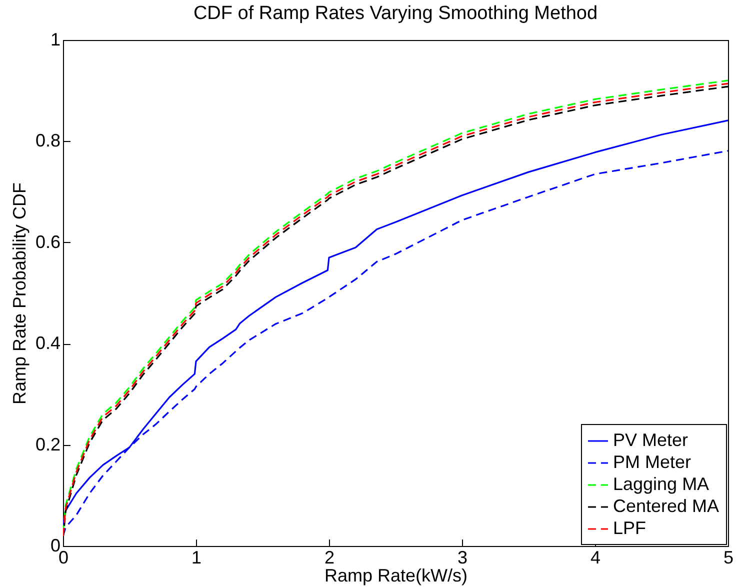 This screenshot has height=587, width=742. Describe the element at coordinates (462, 558) in the screenshot. I see `x-tick-label: 3` at that location.